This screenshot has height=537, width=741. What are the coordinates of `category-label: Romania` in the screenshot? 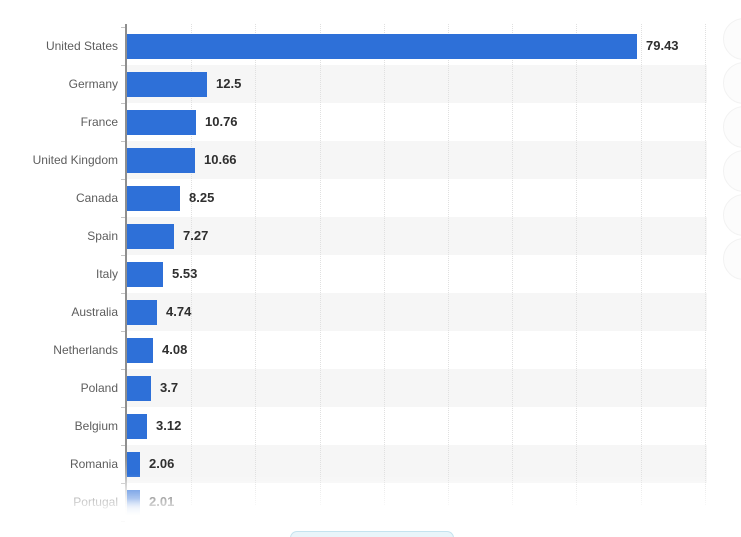 It's located at (93, 464).